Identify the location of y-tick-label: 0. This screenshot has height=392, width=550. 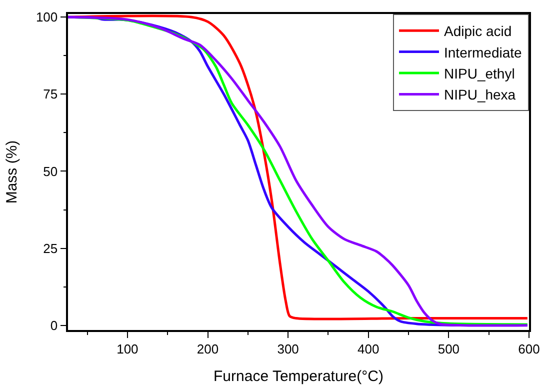
(54, 325).